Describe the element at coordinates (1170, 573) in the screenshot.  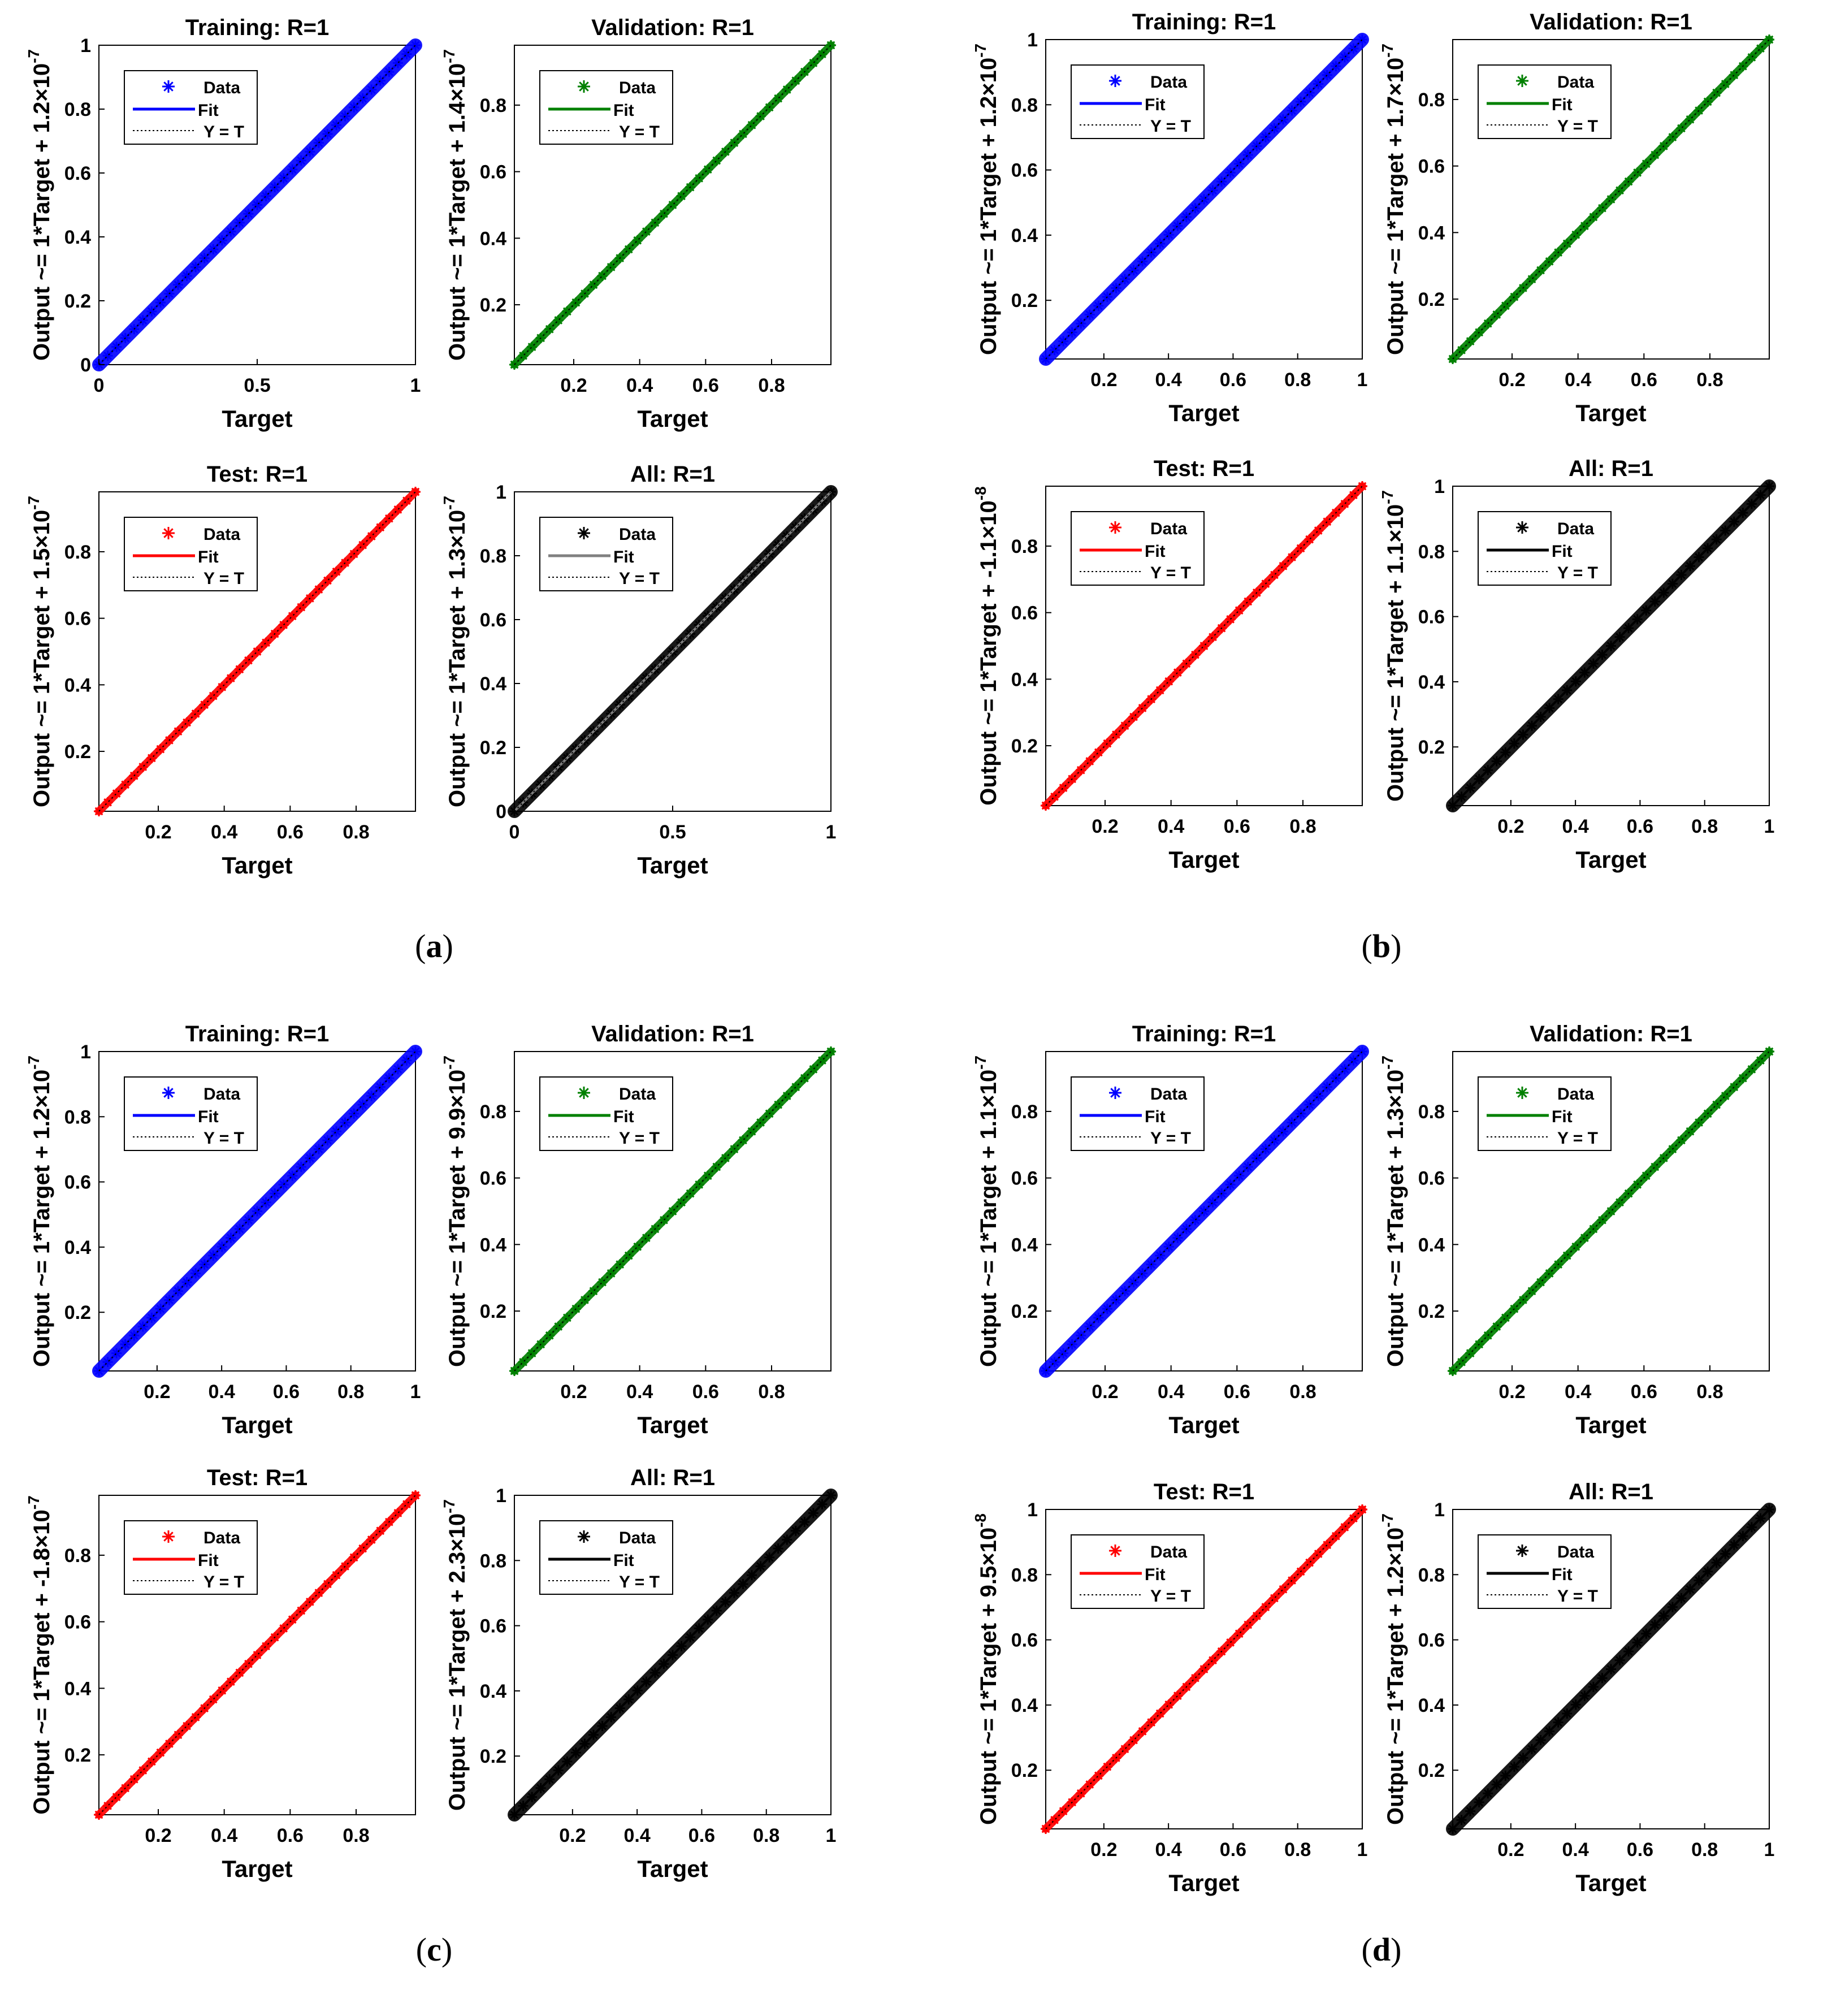
I see `legend-yt-label-b-test: Y = T` at that location.